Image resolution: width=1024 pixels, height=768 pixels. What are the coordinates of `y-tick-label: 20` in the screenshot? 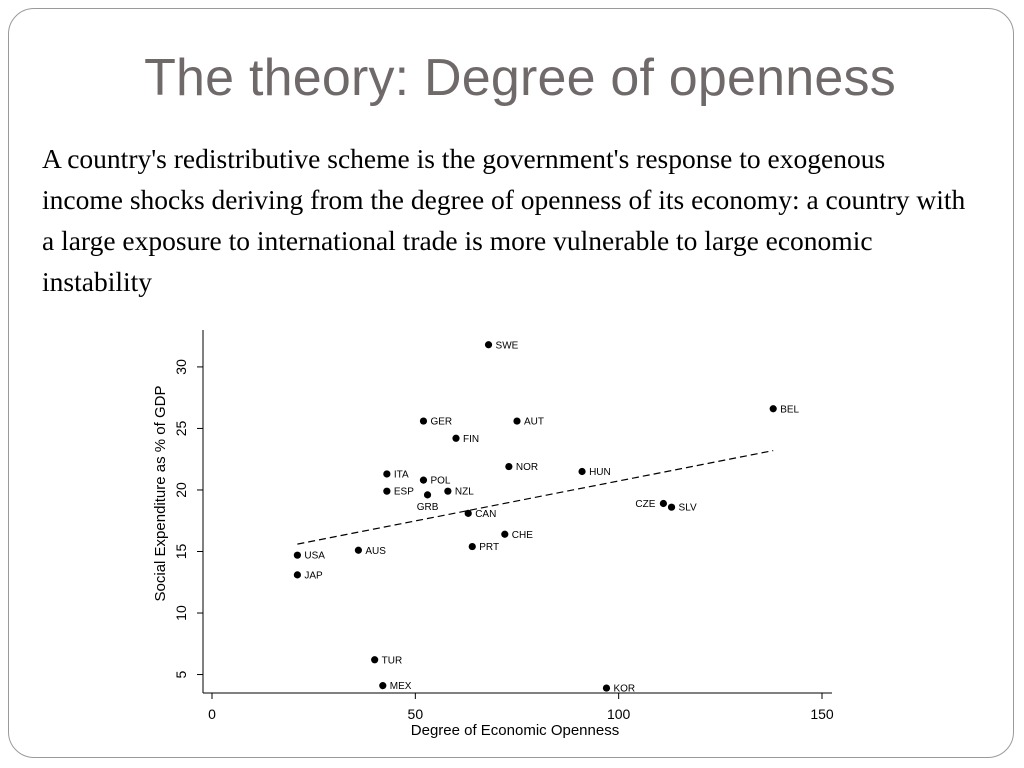 It's located at (181, 490).